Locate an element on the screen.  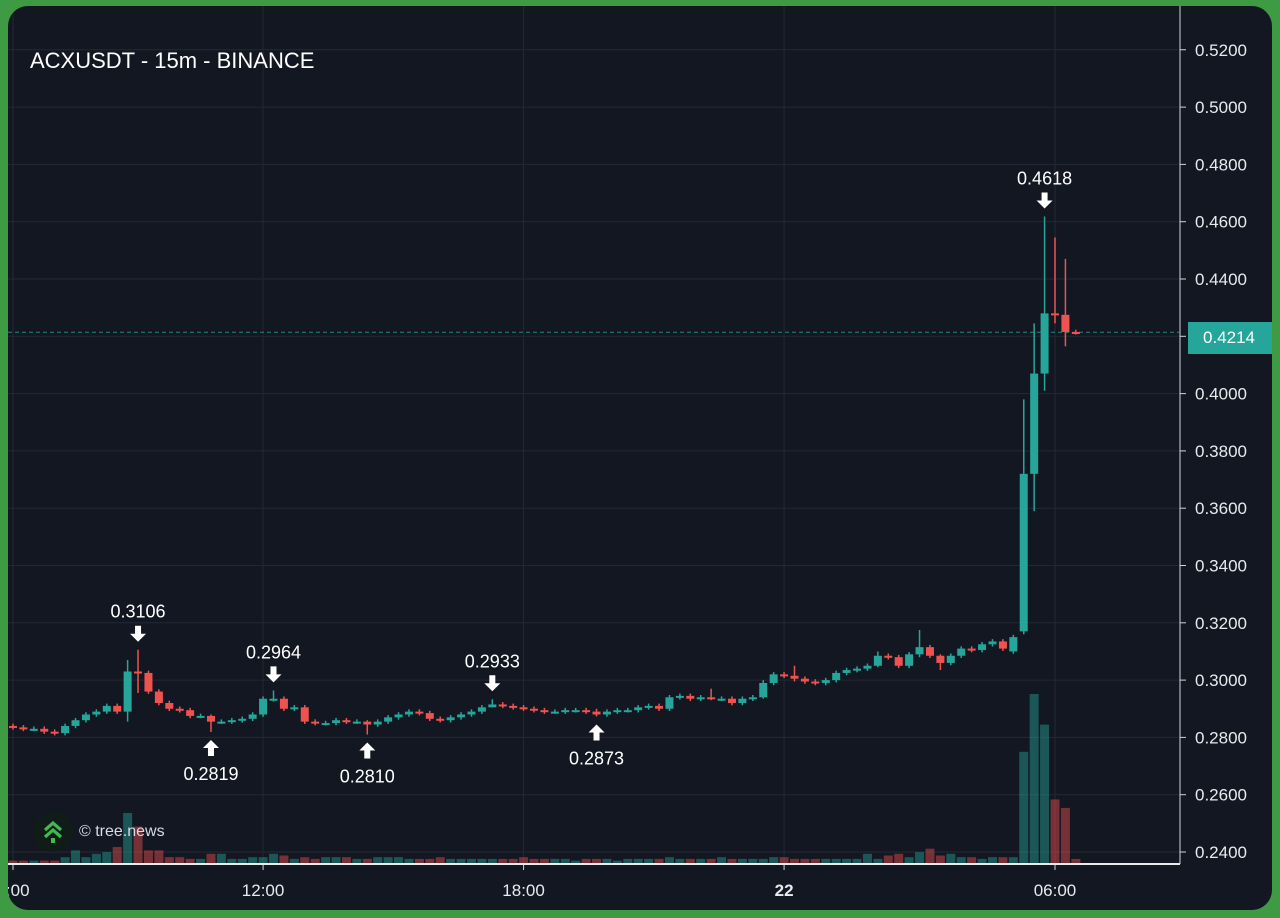
annotation-label: 0.3106 is located at coordinates (138, 612).